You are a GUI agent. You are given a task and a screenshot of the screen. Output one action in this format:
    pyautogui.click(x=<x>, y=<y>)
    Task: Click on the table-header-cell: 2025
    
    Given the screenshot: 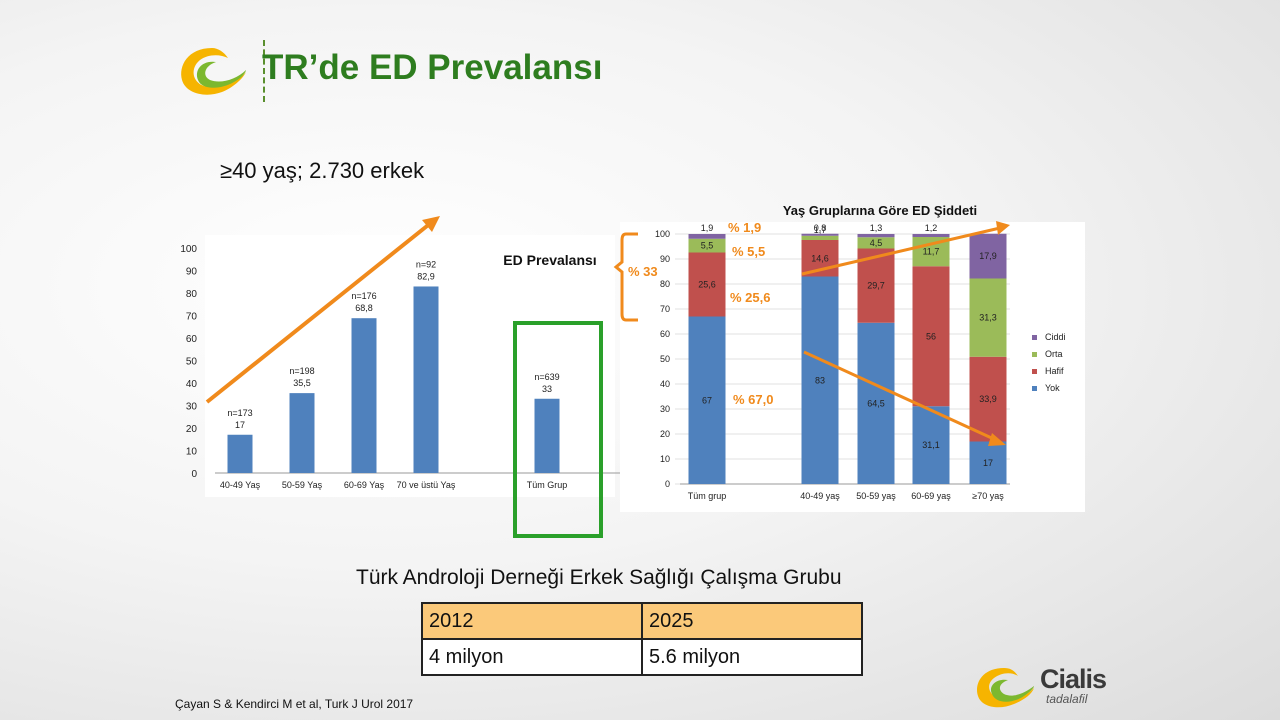 What is the action you would take?
    pyautogui.click(x=752, y=621)
    